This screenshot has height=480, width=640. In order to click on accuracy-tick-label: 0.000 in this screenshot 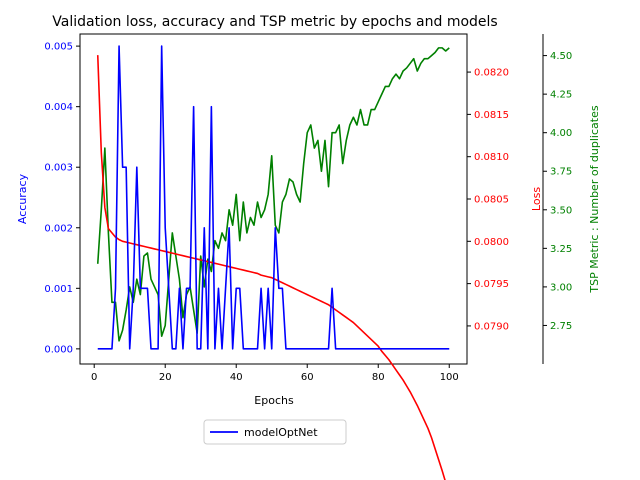, I will do `click(58, 349)`.